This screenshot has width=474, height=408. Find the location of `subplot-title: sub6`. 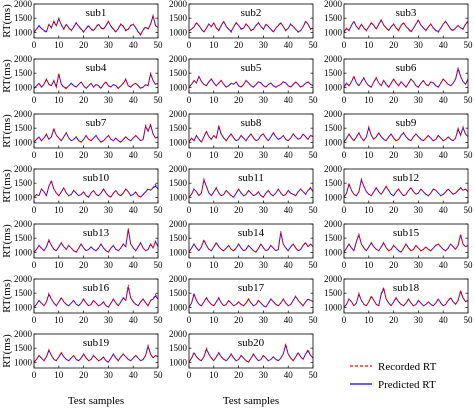

subplot-title: sub6 is located at coordinates (406, 68).